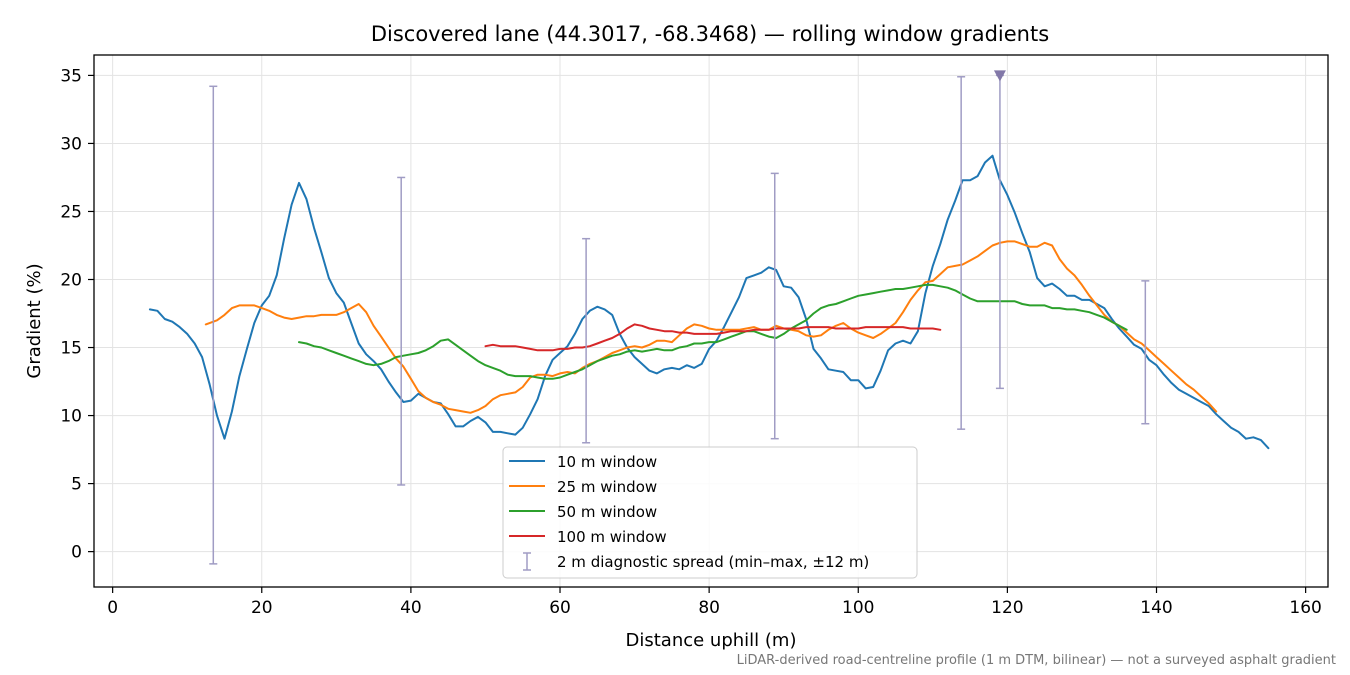  I want to click on legend-box, so click(710, 512).